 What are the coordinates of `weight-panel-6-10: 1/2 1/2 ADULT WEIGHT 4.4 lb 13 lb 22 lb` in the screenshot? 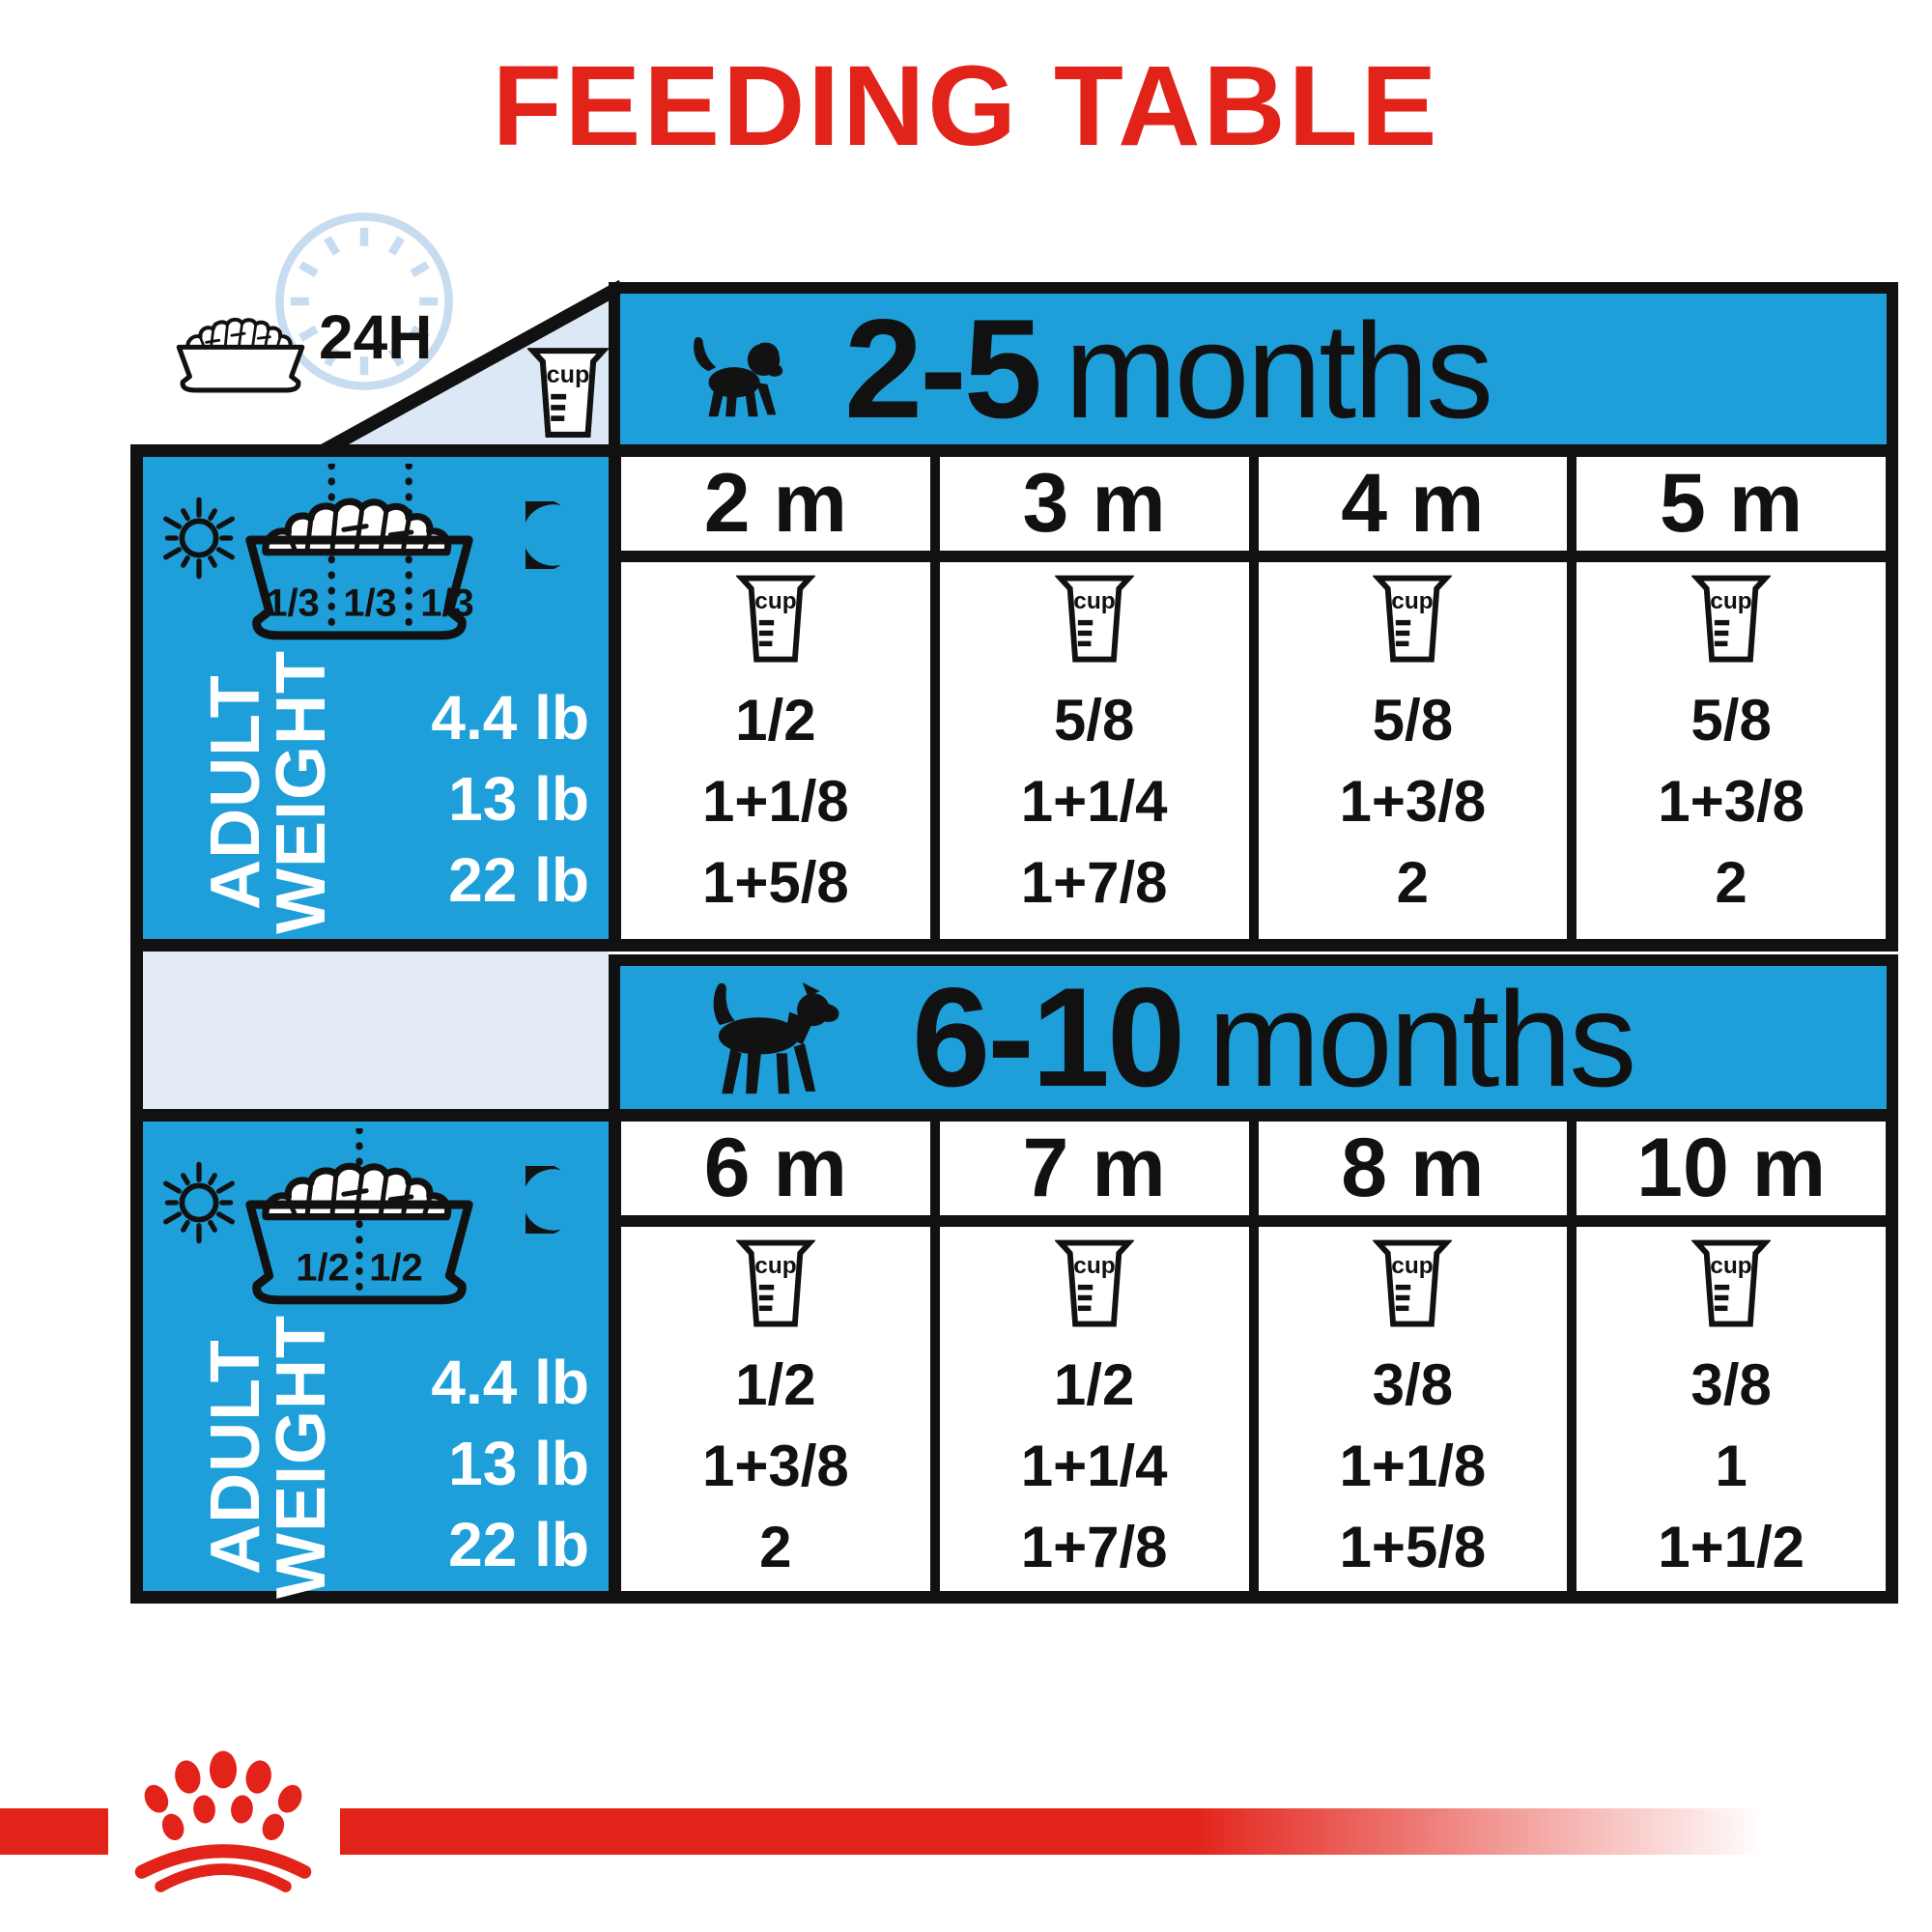 It's located at (369, 1356).